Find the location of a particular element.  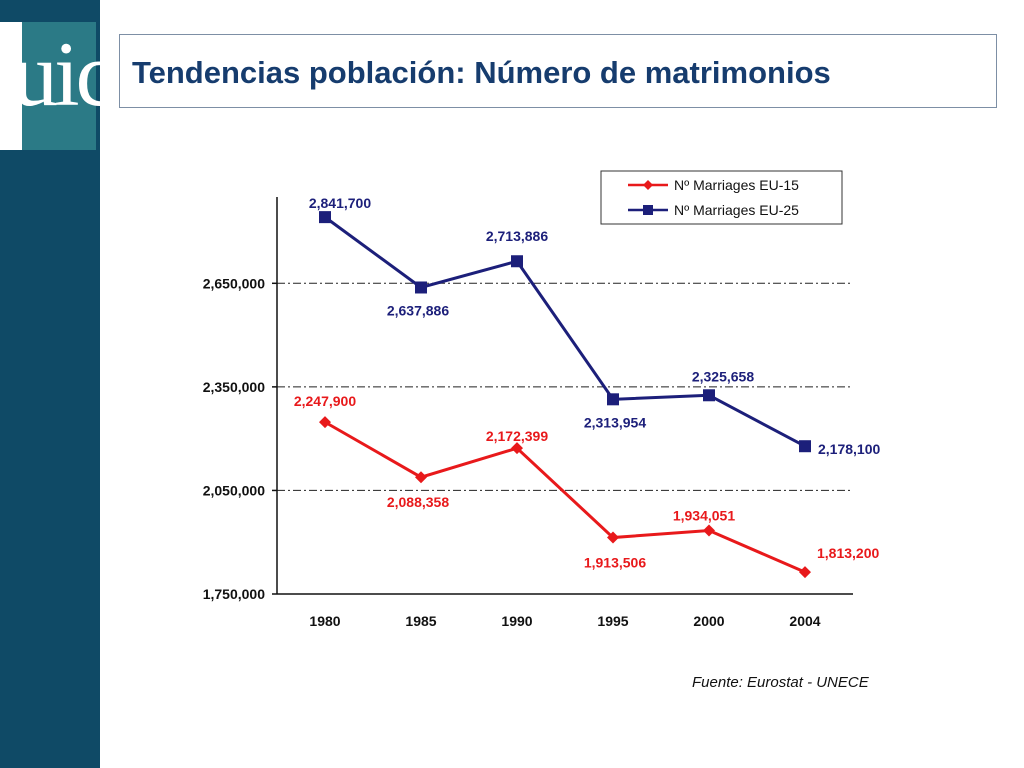

legend-label: Nº Marriages EU-25 is located at coordinates (736, 210).